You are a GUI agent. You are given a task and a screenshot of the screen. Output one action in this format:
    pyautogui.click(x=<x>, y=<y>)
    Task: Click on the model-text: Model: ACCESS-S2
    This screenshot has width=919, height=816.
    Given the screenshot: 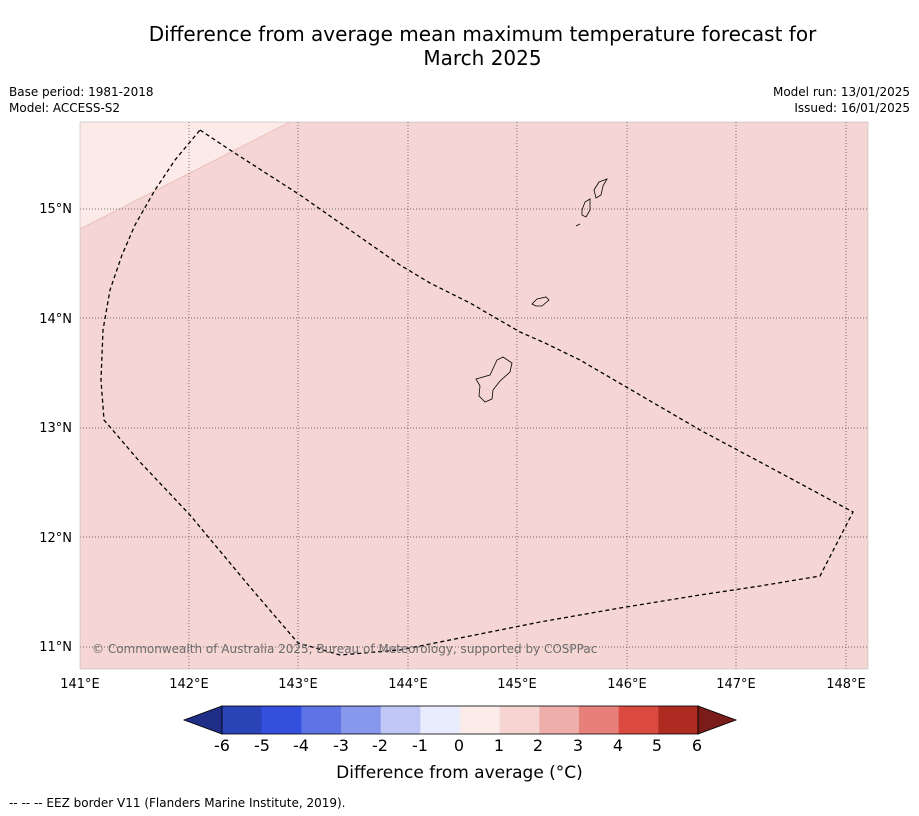 What is the action you would take?
    pyautogui.click(x=65, y=108)
    